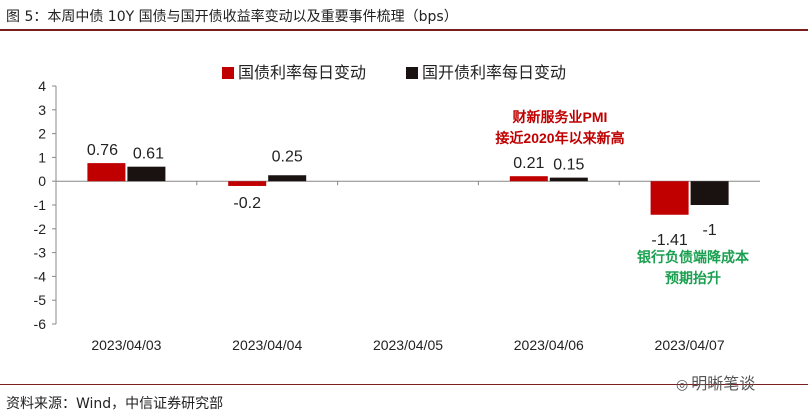 The height and width of the screenshot is (418, 808). Describe the element at coordinates (528, 163) in the screenshot. I see `data-label: 0.21` at that location.